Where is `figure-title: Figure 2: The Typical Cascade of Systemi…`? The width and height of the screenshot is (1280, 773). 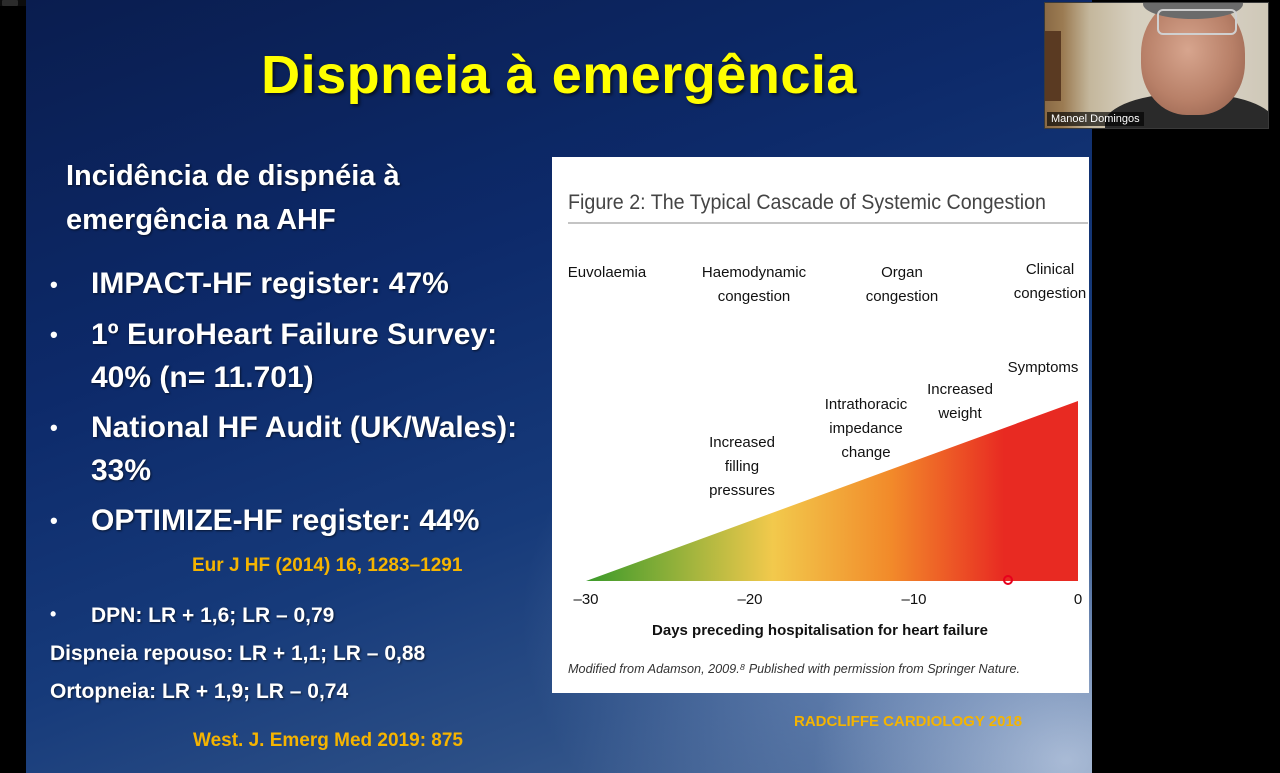
figure-title: Figure 2: The Typical Cascade of Systemi… is located at coordinates (807, 202).